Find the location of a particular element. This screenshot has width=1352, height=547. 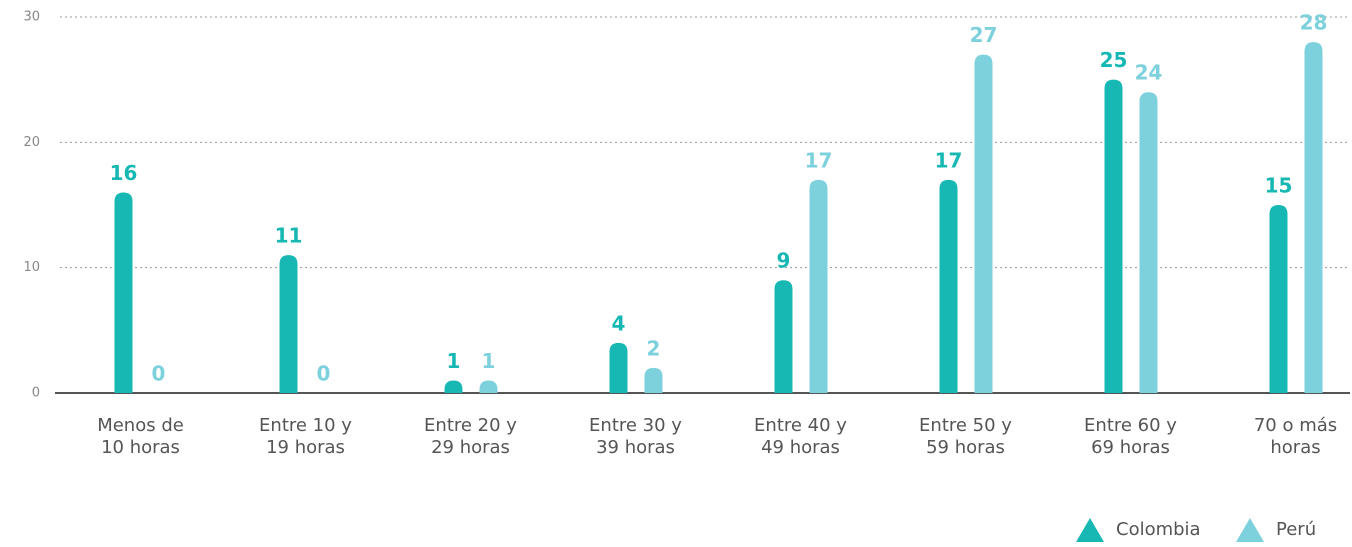

legend-label: Perú is located at coordinates (1296, 529).